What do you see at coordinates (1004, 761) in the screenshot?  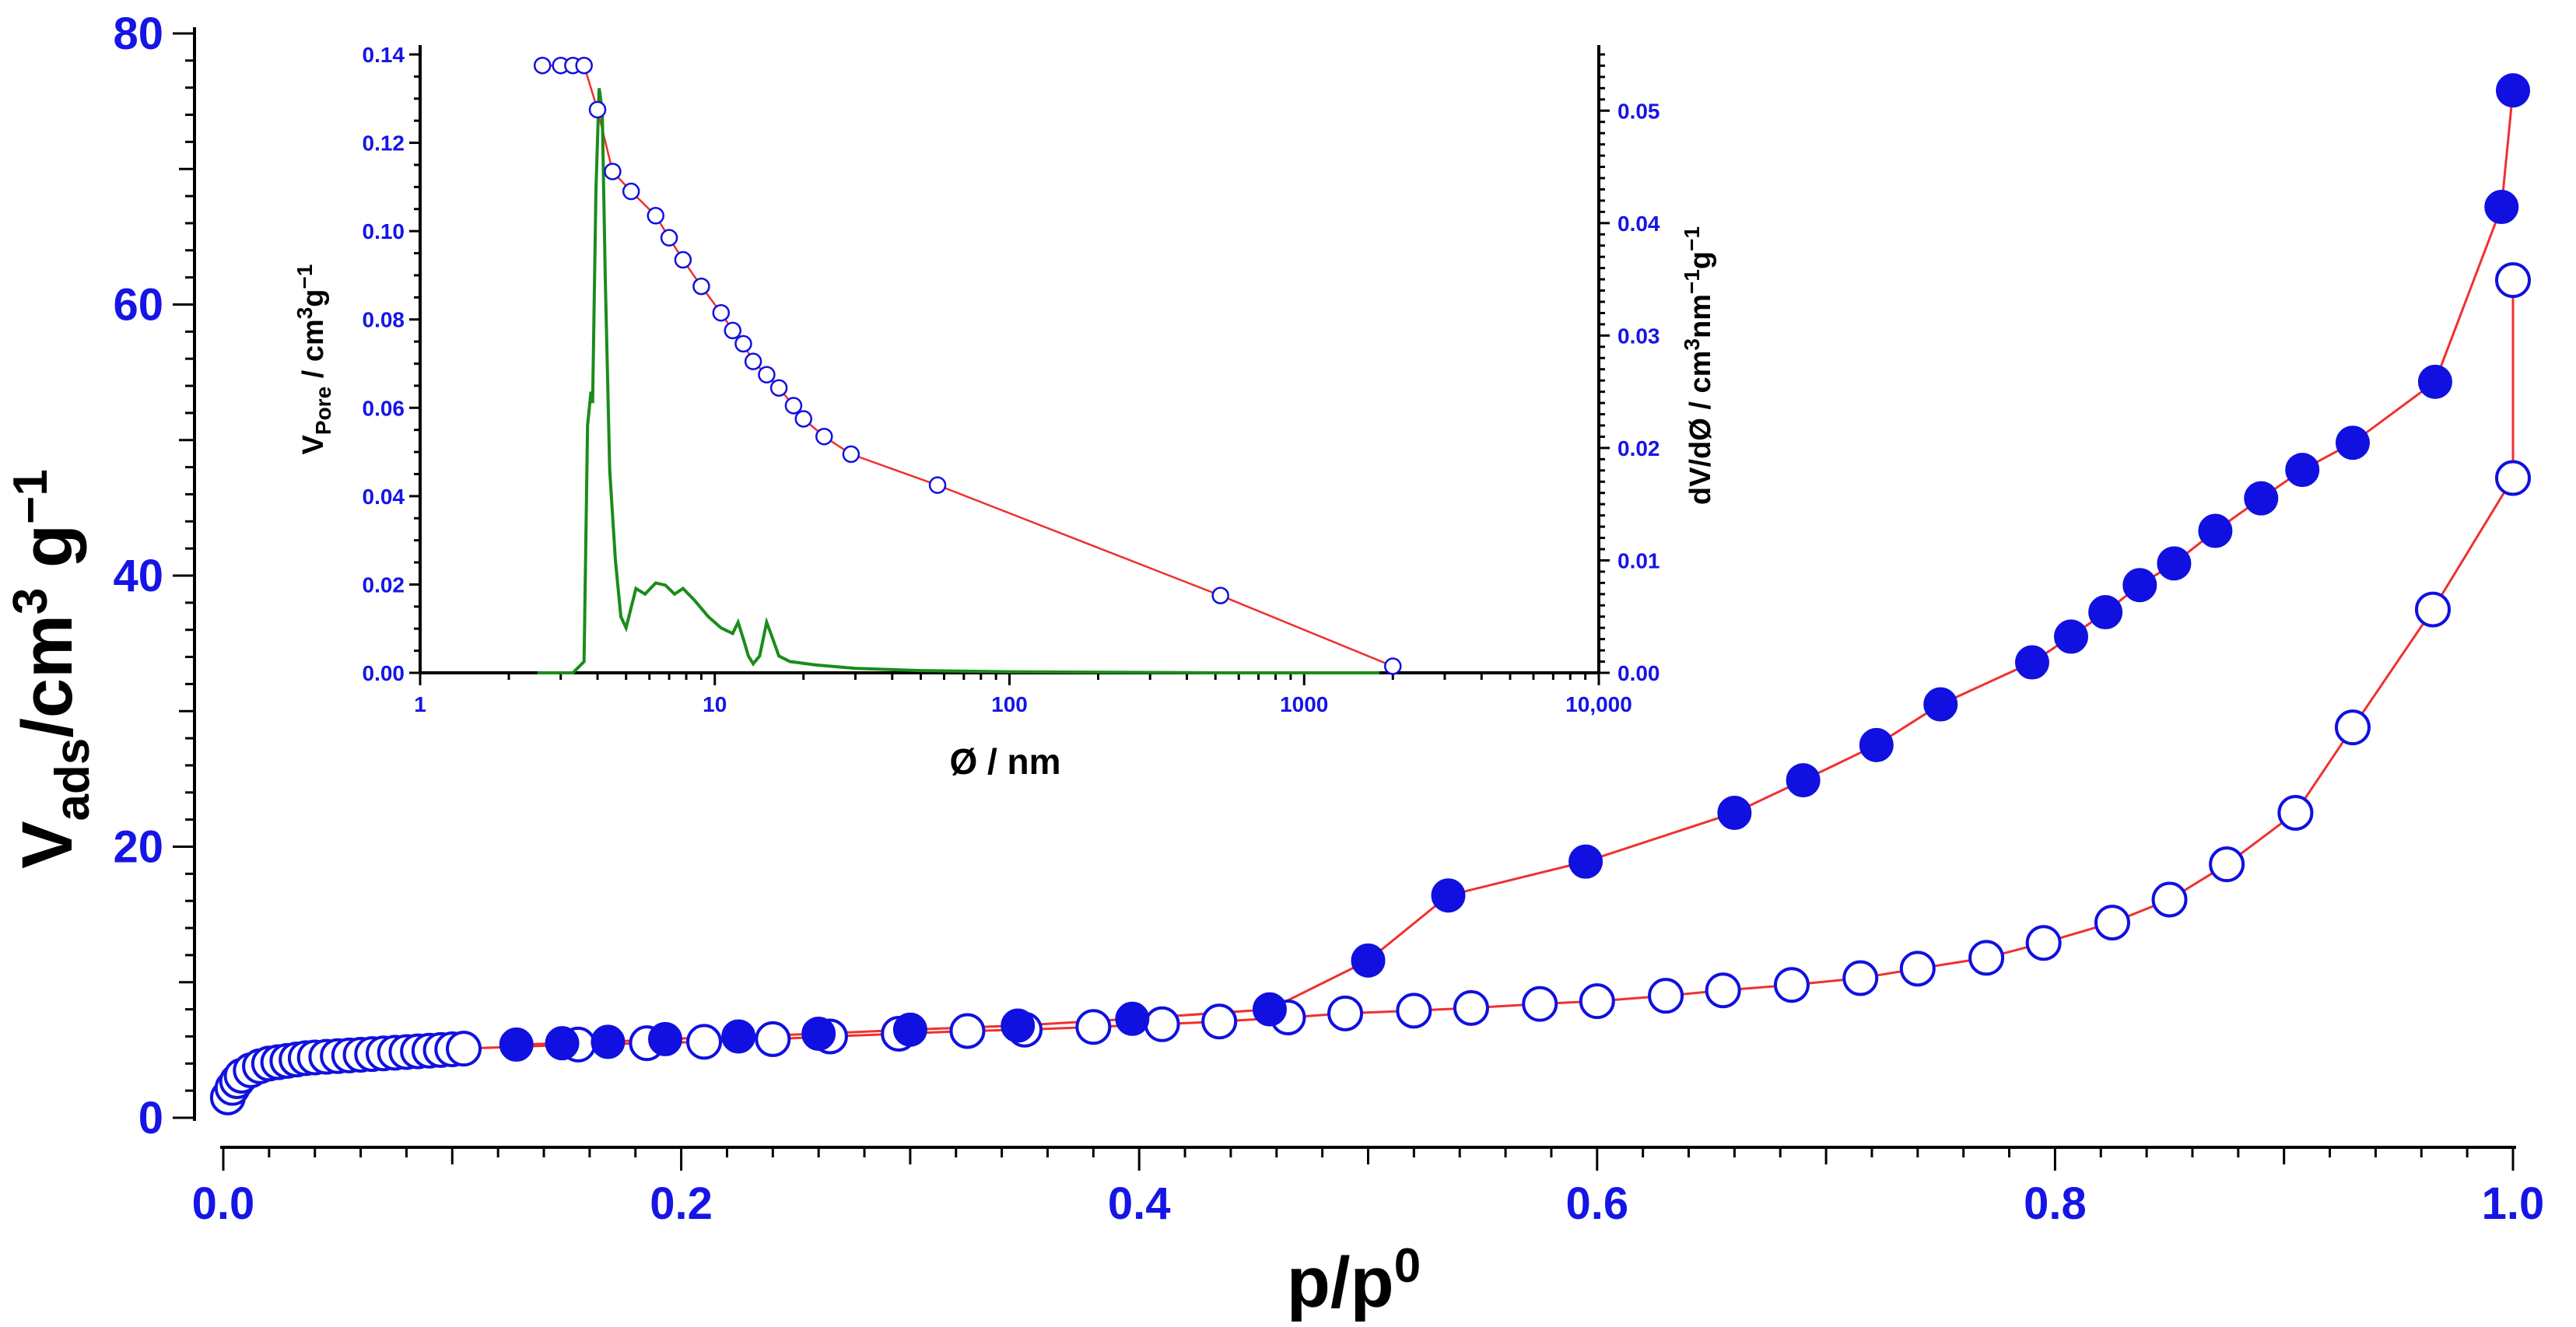 I see `inset-x-axis-title: Ø / nm` at bounding box center [1004, 761].